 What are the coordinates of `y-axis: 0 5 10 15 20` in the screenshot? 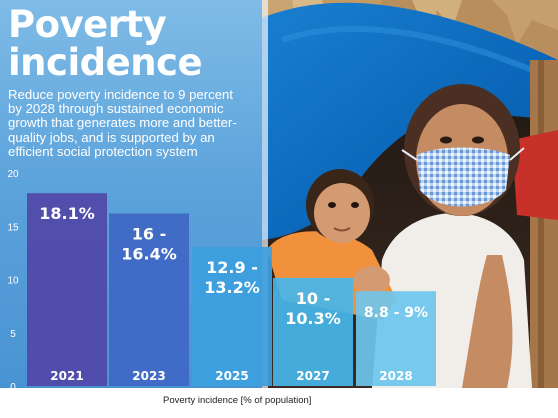 It's located at (13, 278).